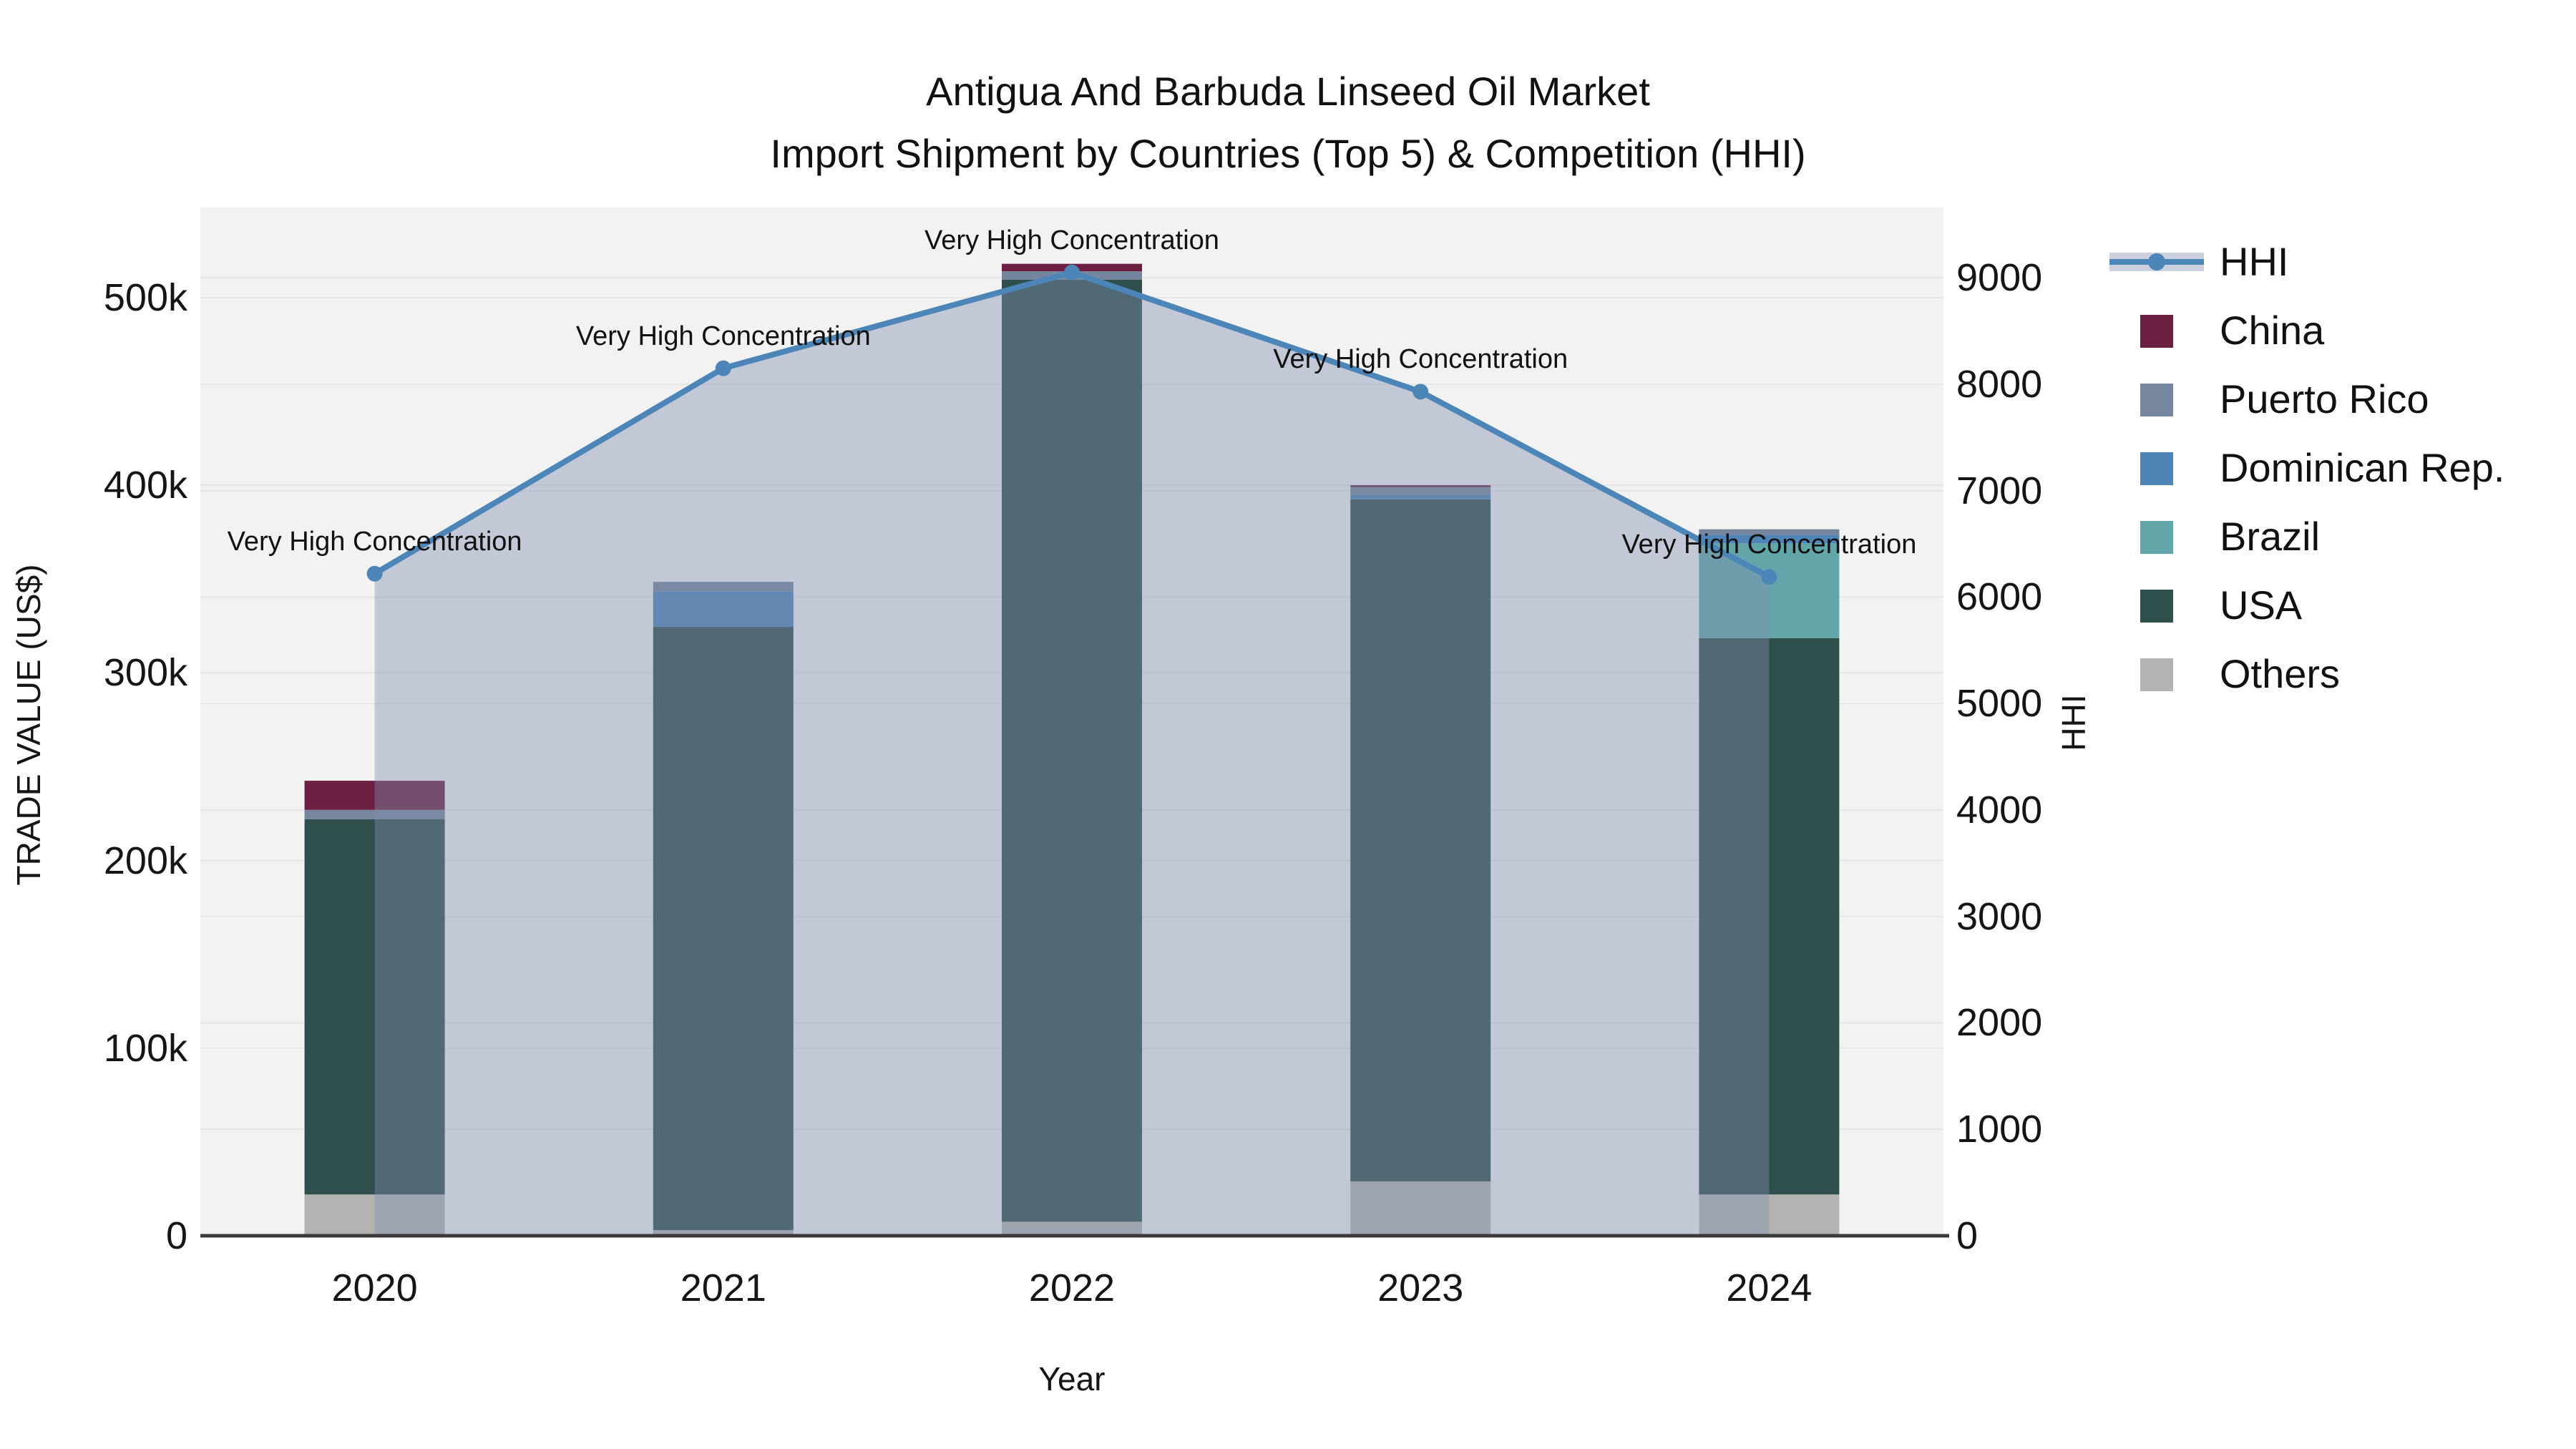  I want to click on bar-segment-puerto-rico-2021, so click(723, 587).